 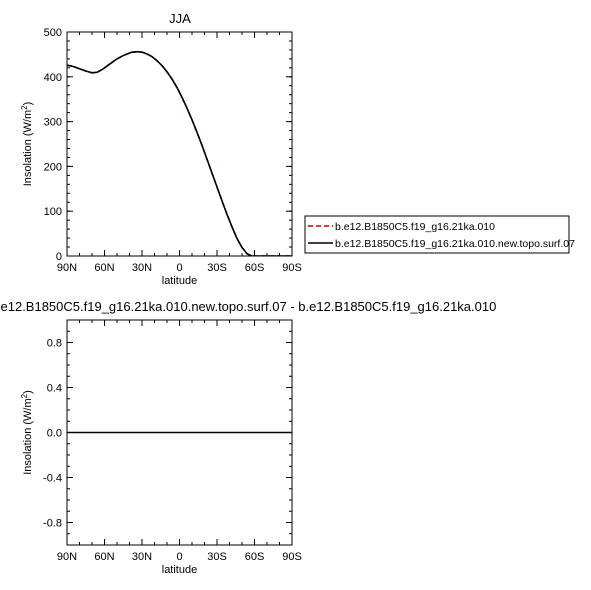 I want to click on y-tick-label: -0.4, so click(x=52, y=479).